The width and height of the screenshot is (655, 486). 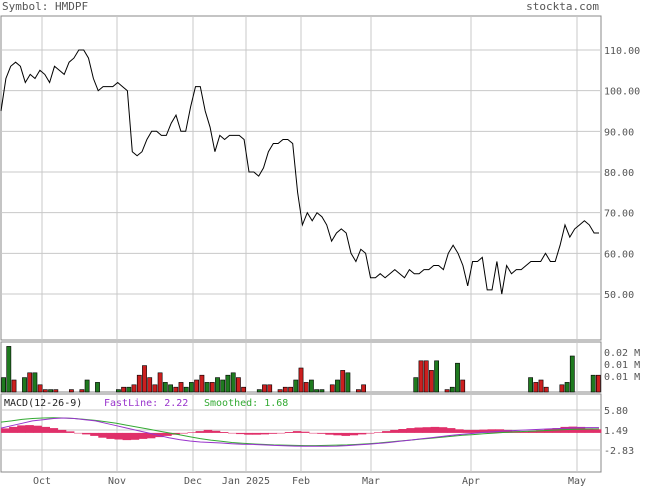 I want to click on price-tick-label: 90.00, so click(x=619, y=132).